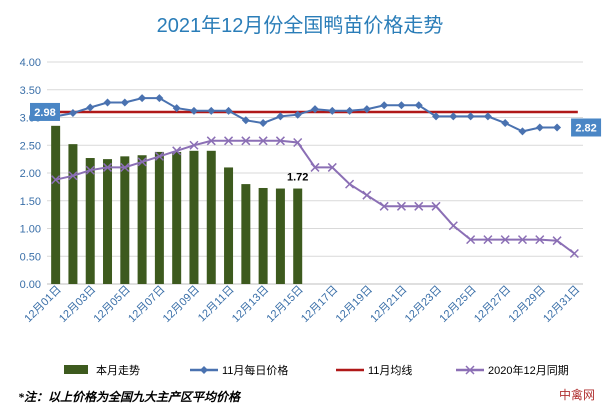 The height and width of the screenshot is (416, 607). I want to click on legend-label: 本月走势, so click(118, 370).